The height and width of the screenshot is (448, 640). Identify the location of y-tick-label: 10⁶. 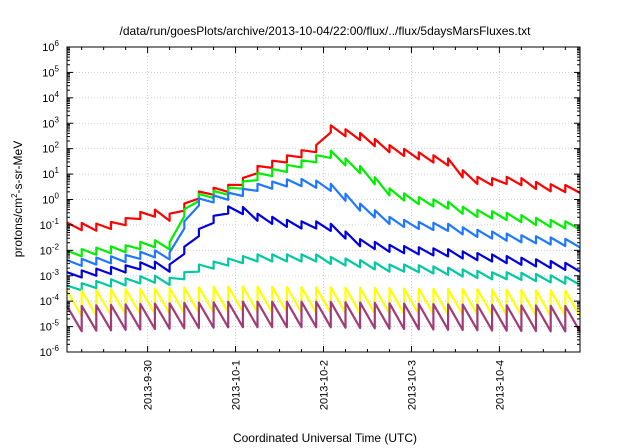
(50, 46).